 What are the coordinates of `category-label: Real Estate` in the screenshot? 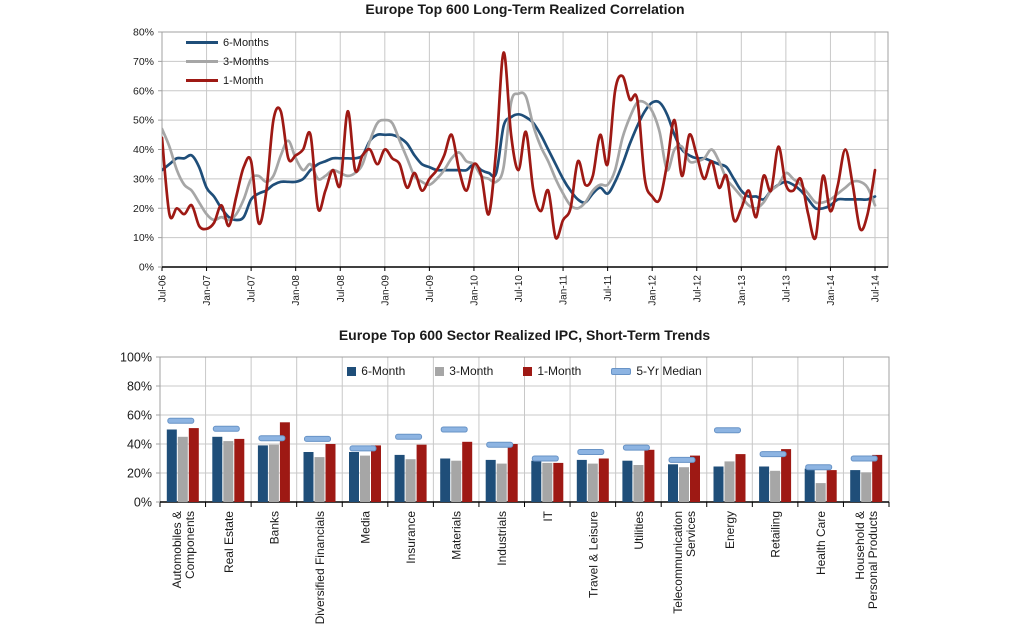 It's located at (229, 542).